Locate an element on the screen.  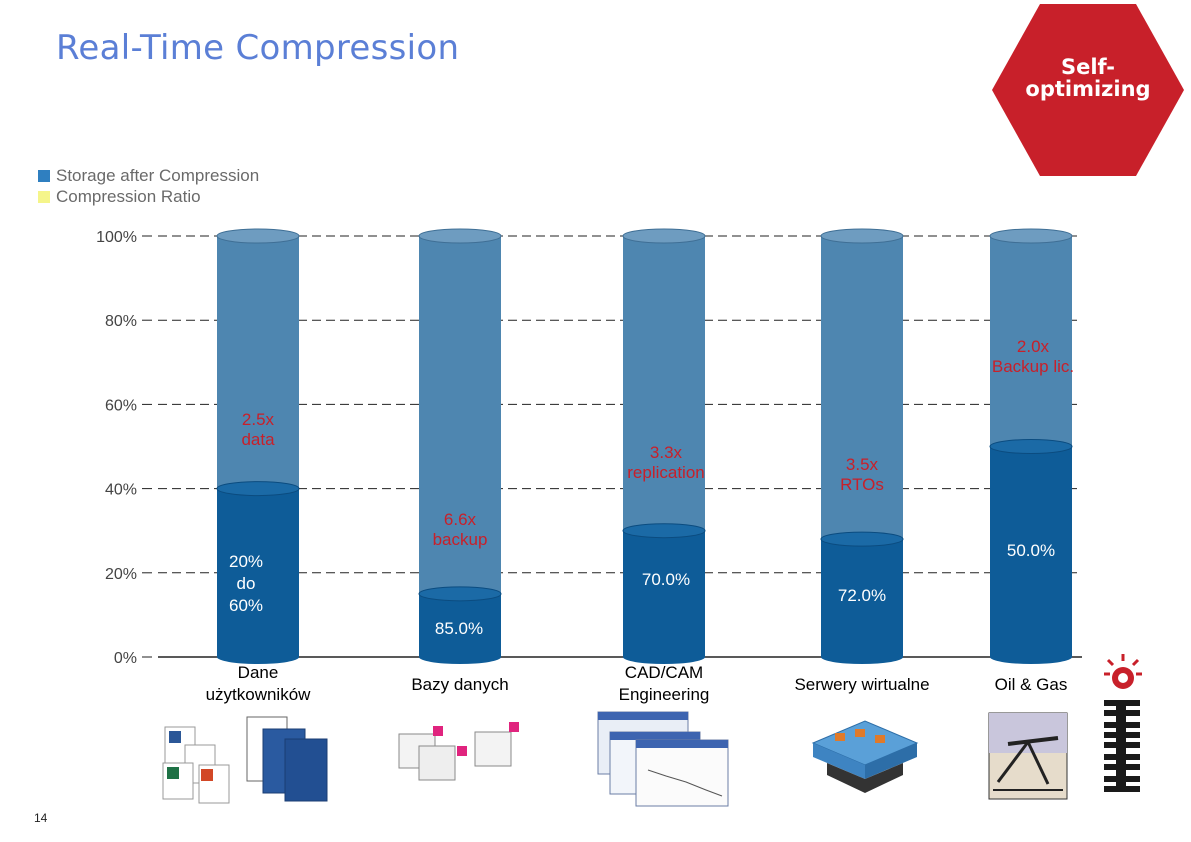
storage-value-label: 85.0% is located at coordinates (459, 628).